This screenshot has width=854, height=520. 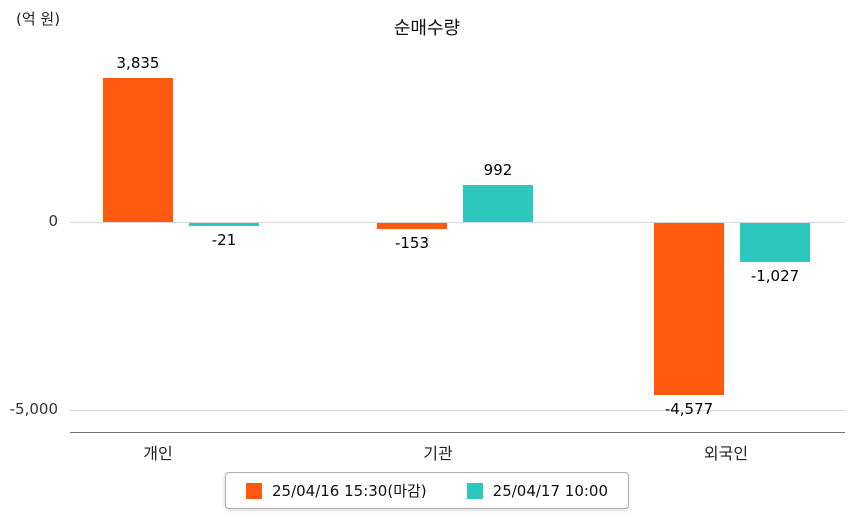 I want to click on legend-item: 25/04/16 15:30(마감), so click(x=336, y=490).